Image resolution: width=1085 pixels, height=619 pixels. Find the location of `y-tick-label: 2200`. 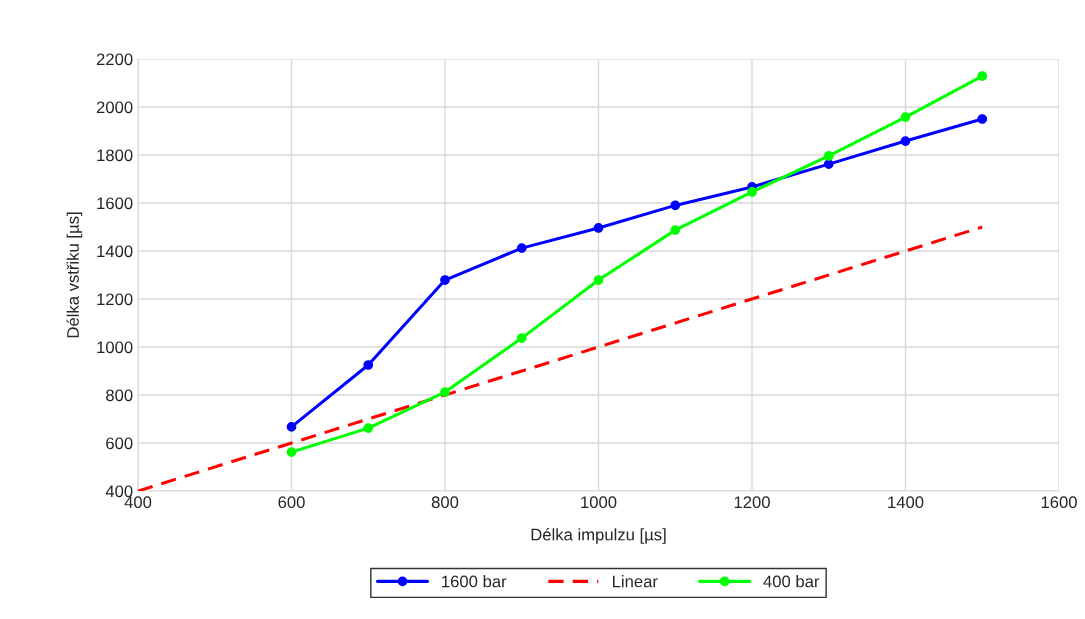

y-tick-label: 2200 is located at coordinates (114, 59).